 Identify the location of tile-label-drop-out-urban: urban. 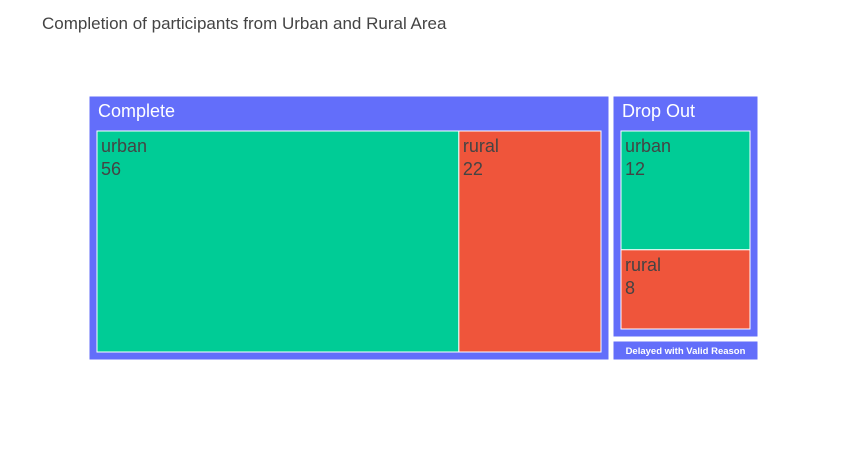
(648, 146).